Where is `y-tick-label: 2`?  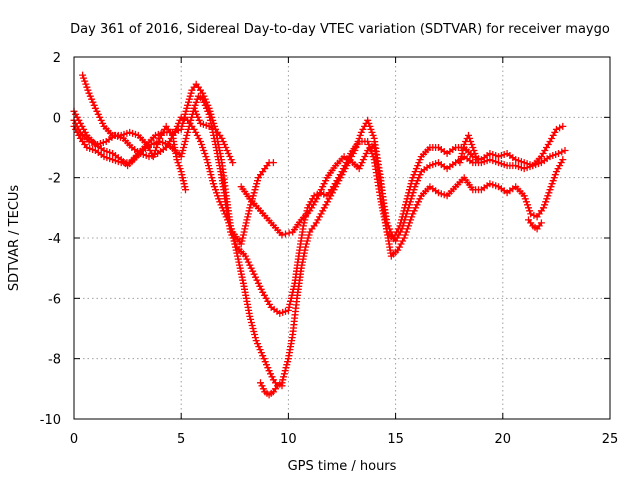
y-tick-label: 2 is located at coordinates (57, 58).